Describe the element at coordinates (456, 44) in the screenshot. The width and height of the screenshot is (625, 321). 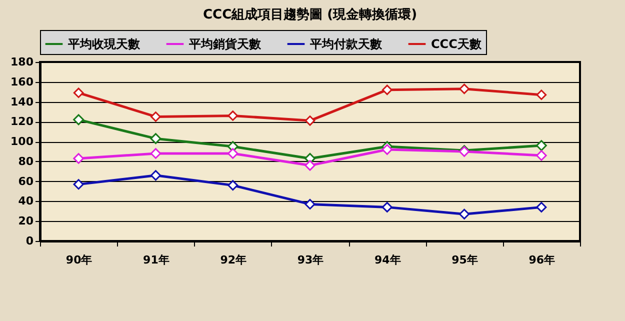
I see `legend-label: CCC天數` at that location.